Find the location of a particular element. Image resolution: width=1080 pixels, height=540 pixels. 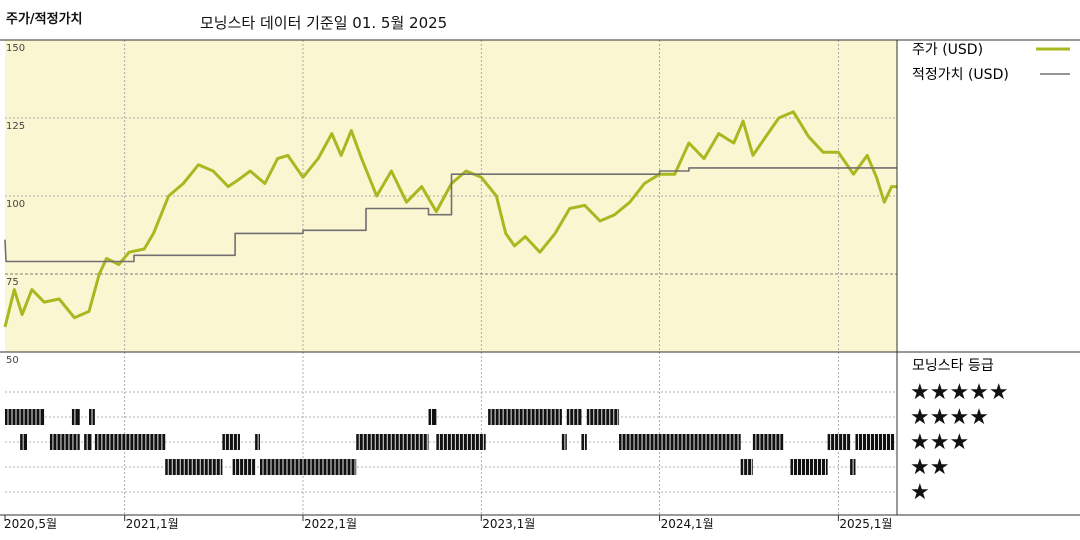

rating-bars is located at coordinates (450, 442).